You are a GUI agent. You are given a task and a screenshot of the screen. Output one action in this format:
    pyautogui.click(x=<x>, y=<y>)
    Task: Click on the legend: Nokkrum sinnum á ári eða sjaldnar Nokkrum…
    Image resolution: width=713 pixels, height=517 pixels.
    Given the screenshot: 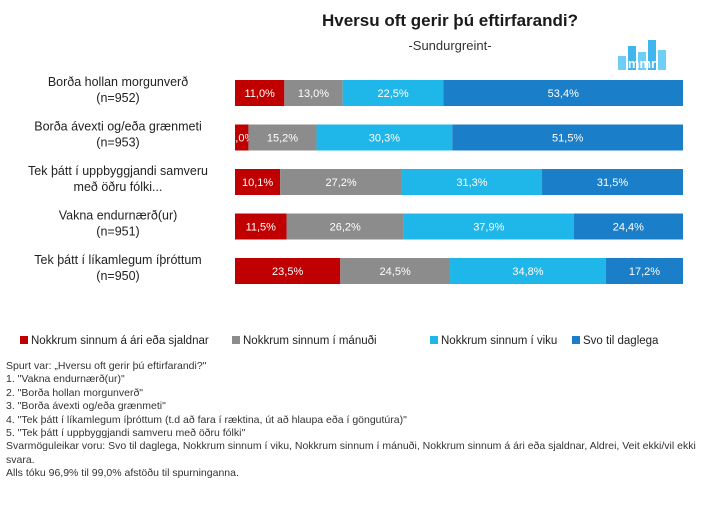 What is the action you would take?
    pyautogui.click(x=339, y=341)
    